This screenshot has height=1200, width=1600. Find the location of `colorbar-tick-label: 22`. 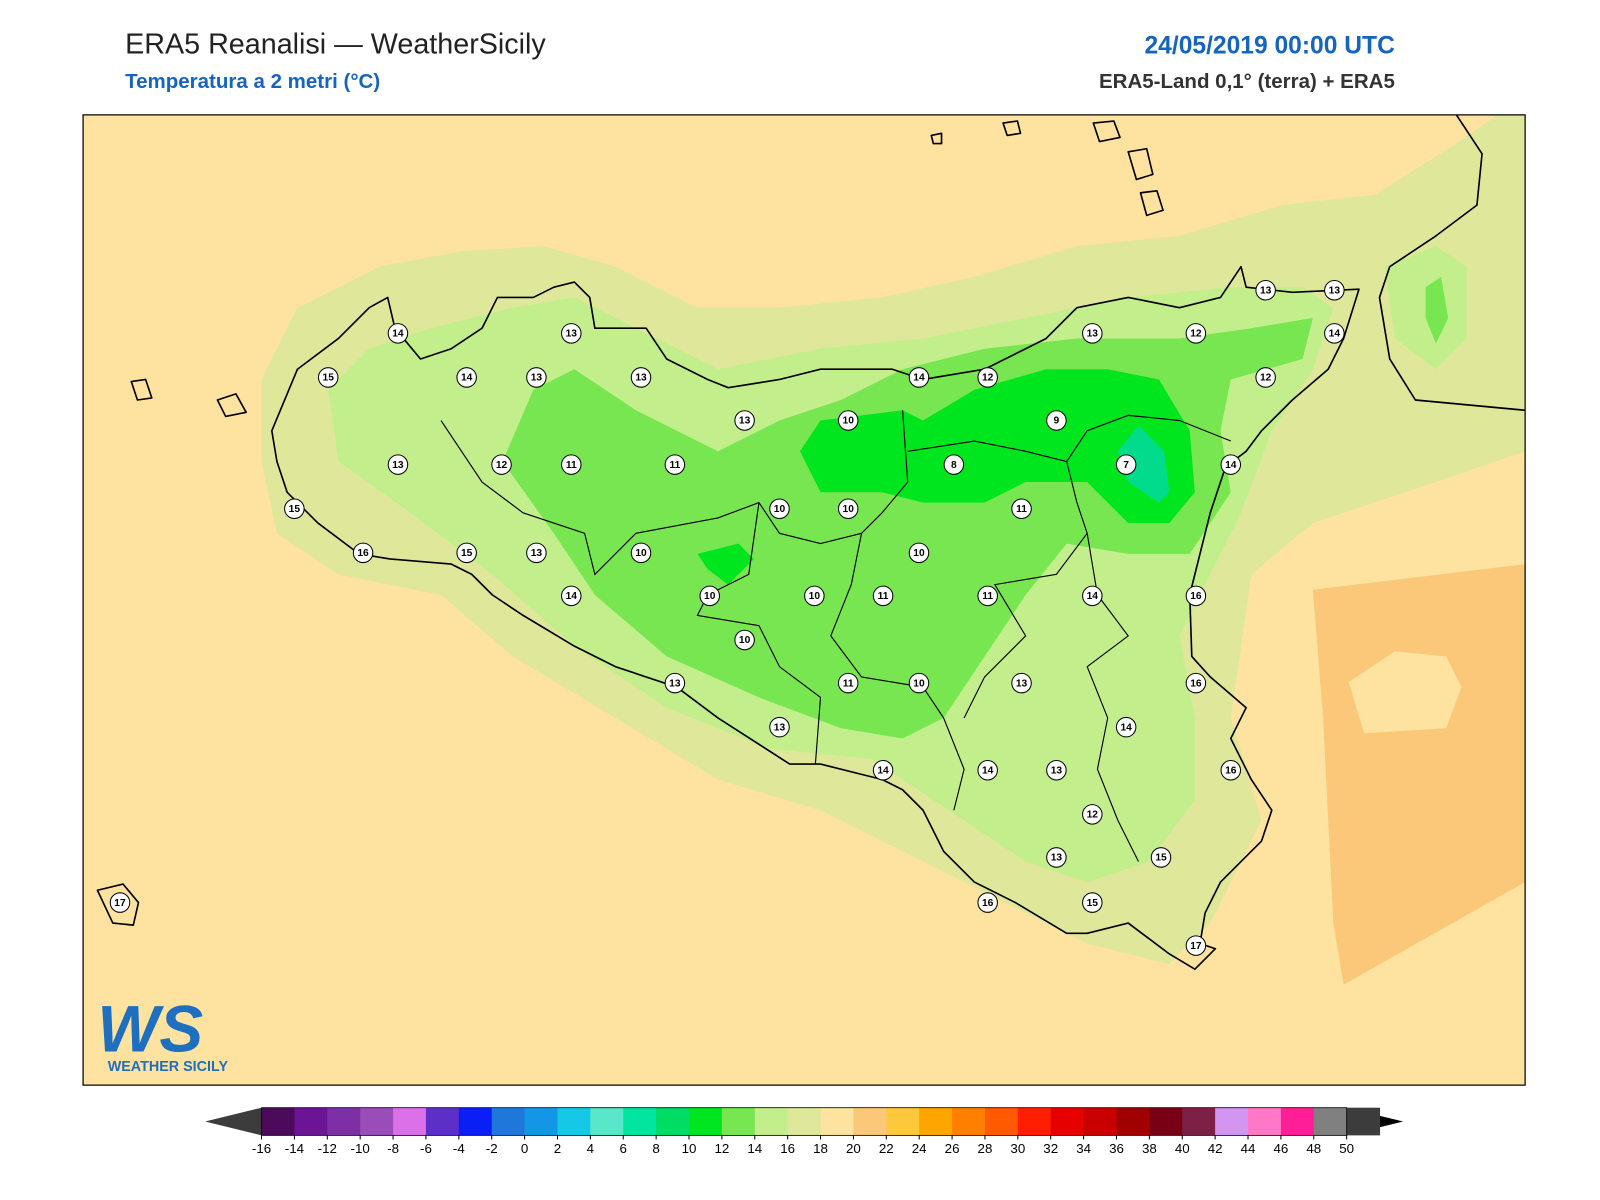

colorbar-tick-label: 22 is located at coordinates (886, 1148).